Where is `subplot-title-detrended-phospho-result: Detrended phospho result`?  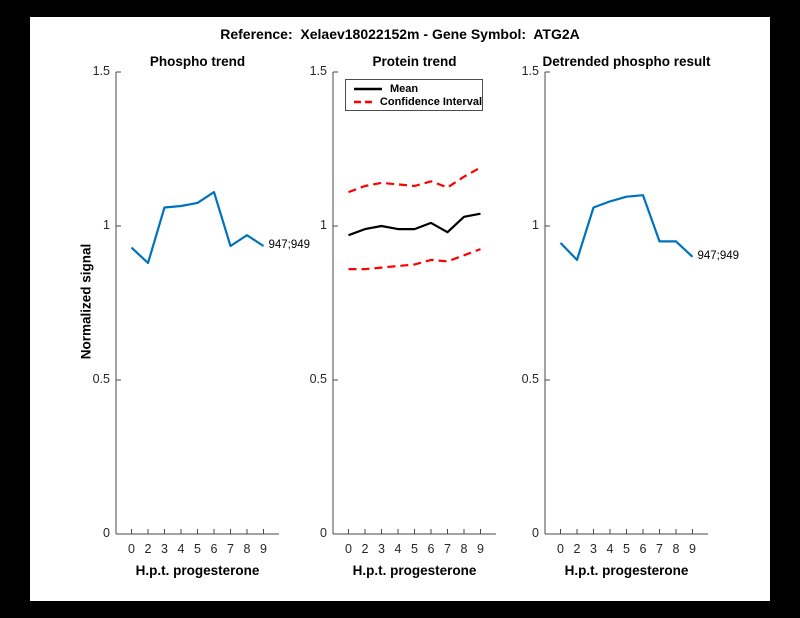
subplot-title-detrended-phospho-result: Detrended phospho result is located at coordinates (626, 61).